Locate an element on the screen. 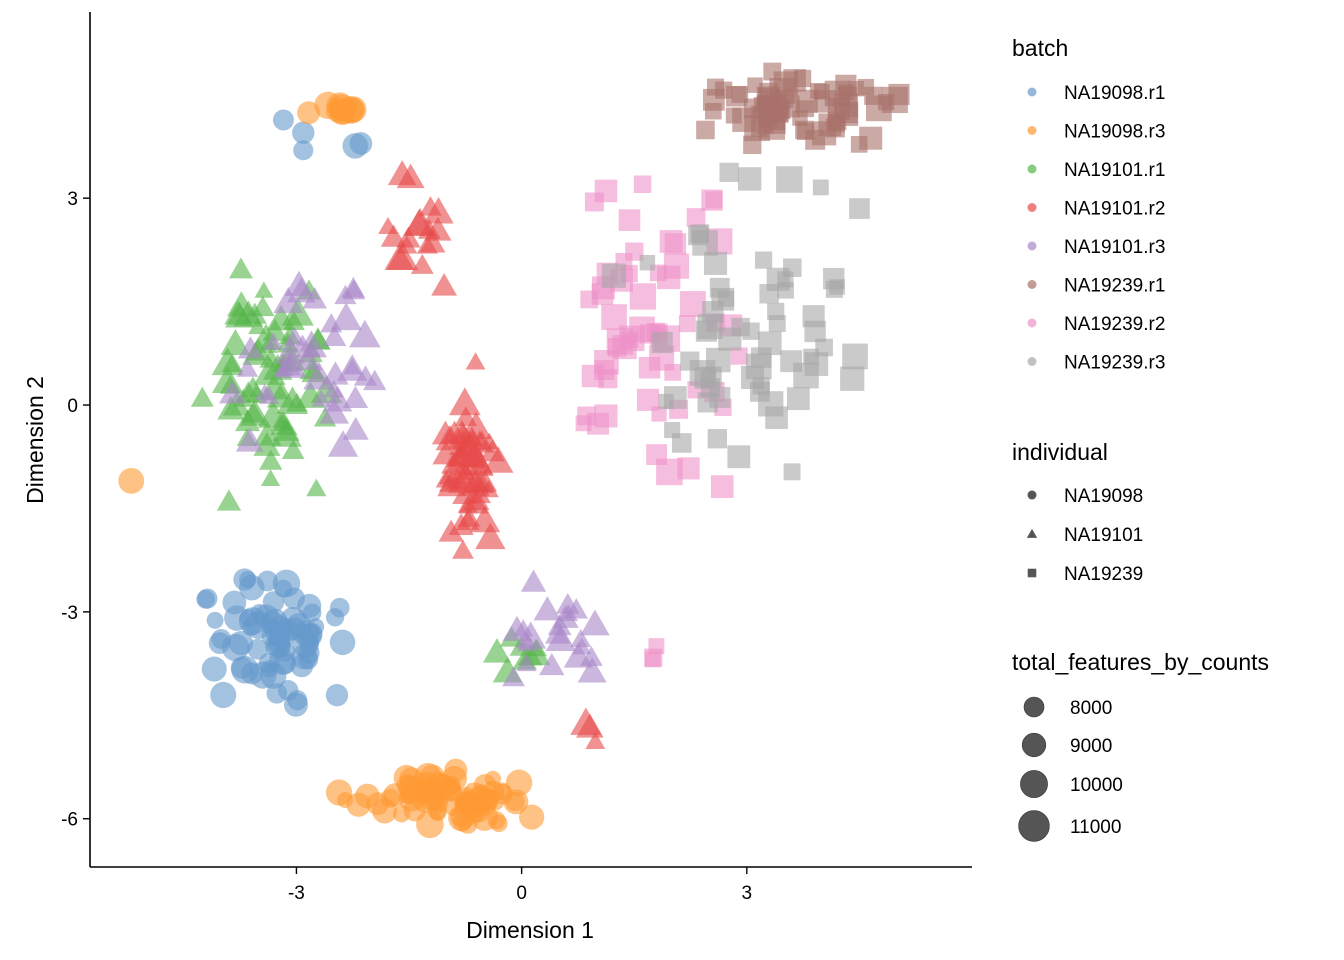  y-tick-label: 3 is located at coordinates (72, 199).